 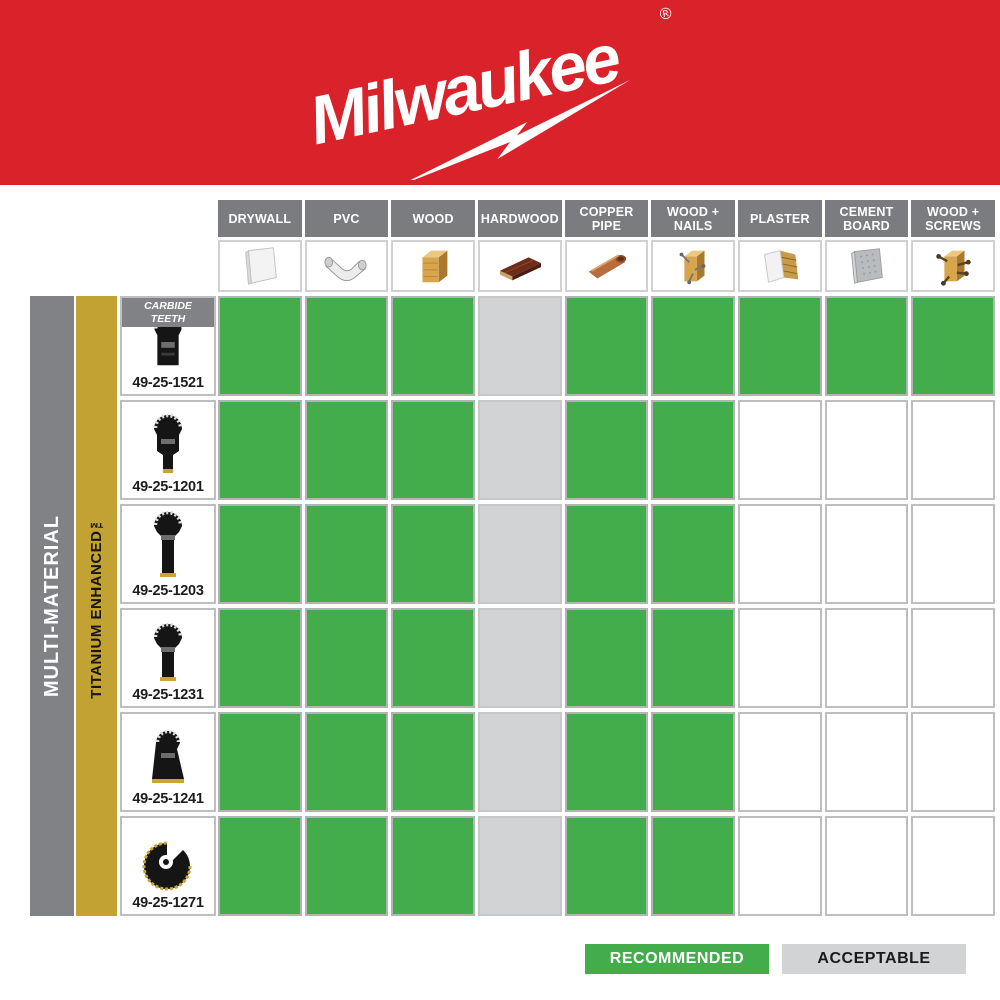 What do you see at coordinates (260, 266) in the screenshot?
I see `drywall-icon` at bounding box center [260, 266].